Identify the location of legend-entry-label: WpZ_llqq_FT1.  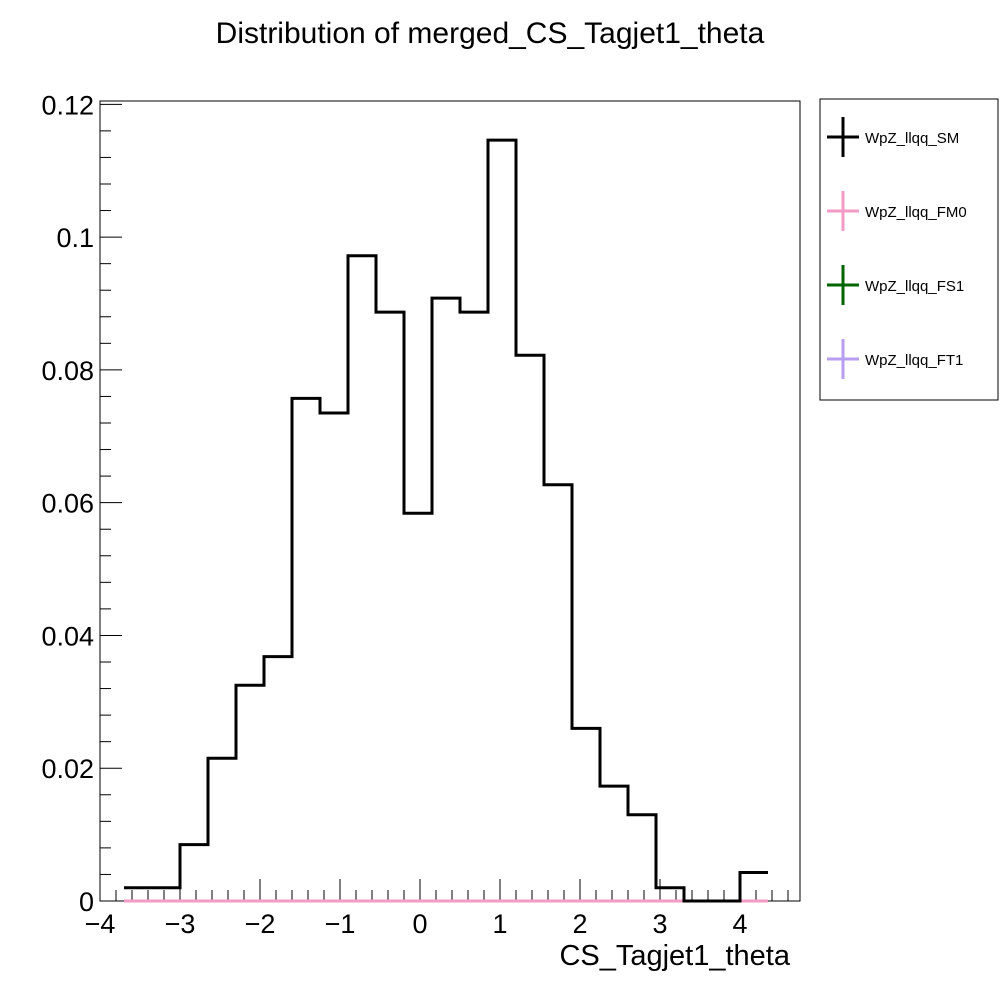
(914, 360).